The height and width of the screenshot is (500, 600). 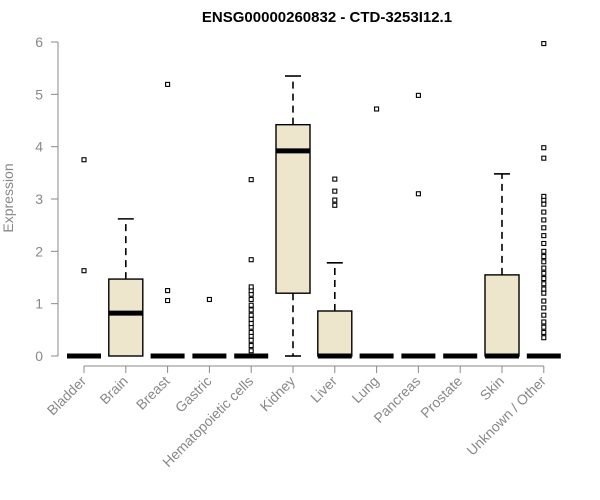 I want to click on x-category-label: Breast, so click(x=153, y=393).